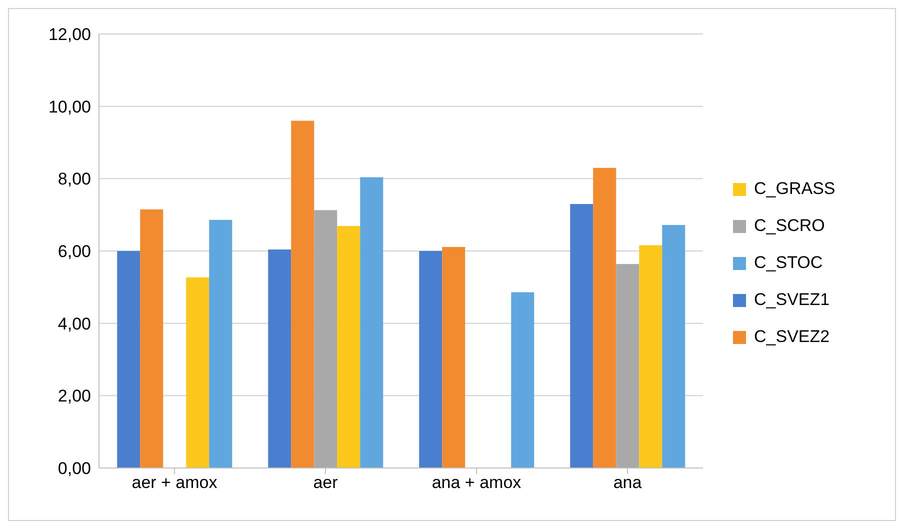 Image resolution: width=904 pixels, height=529 pixels. I want to click on legend-label: C_SCRO, so click(789, 225).